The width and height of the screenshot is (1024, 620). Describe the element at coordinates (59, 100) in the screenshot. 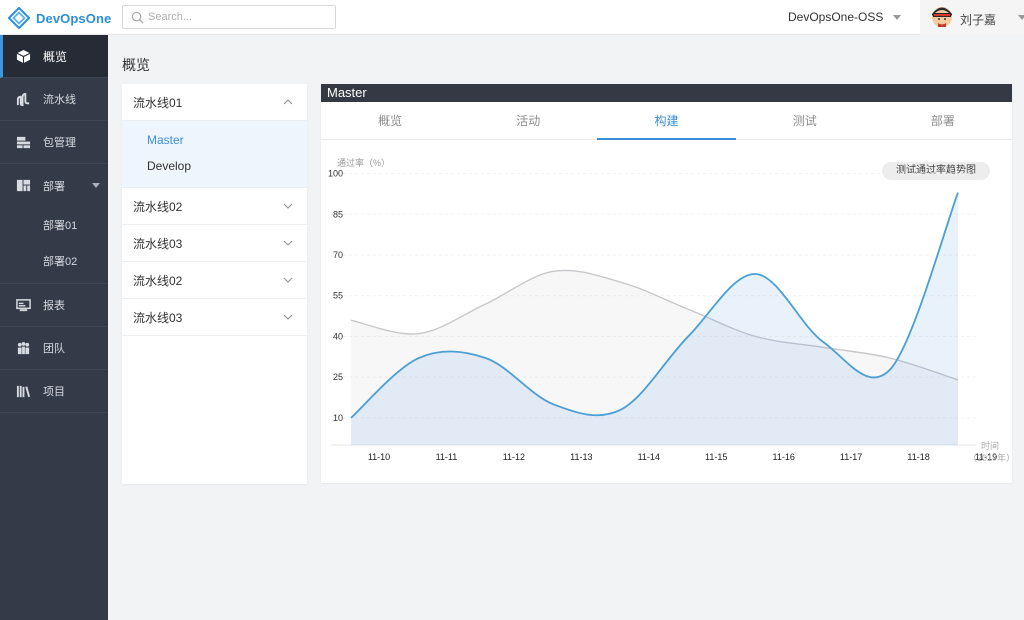

I see `sidebar-item-label: 流水线` at that location.